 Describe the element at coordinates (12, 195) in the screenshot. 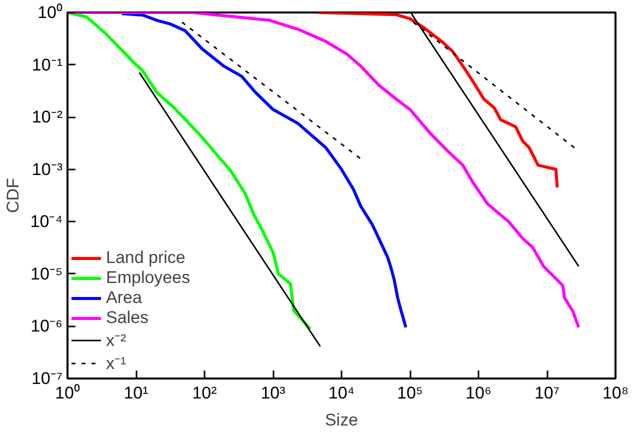

I see `y-axis-title: CDF` at that location.